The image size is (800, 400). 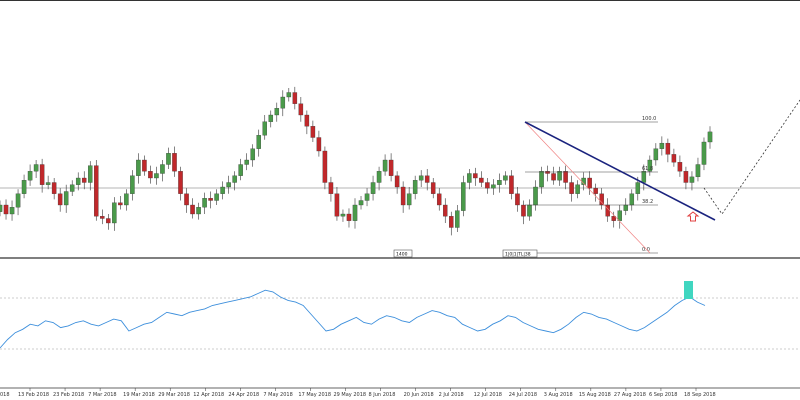 I want to click on x-tick-label: 018, so click(x=5, y=395).